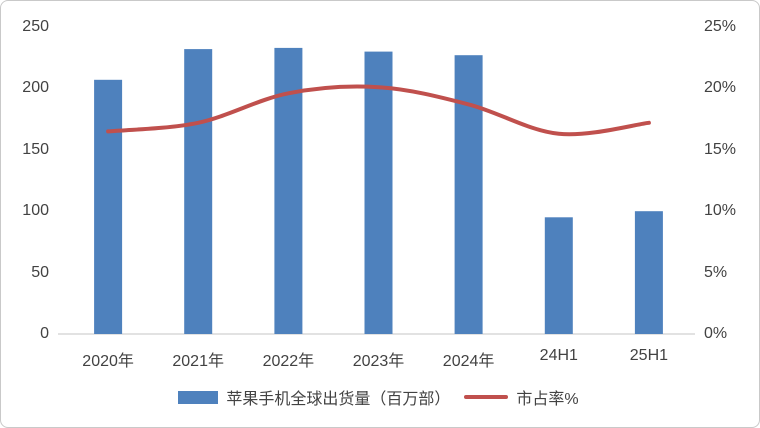 This screenshot has height=428, width=760. What do you see at coordinates (198, 397) in the screenshot?
I see `legend-bar-swatch-icon` at bounding box center [198, 397].